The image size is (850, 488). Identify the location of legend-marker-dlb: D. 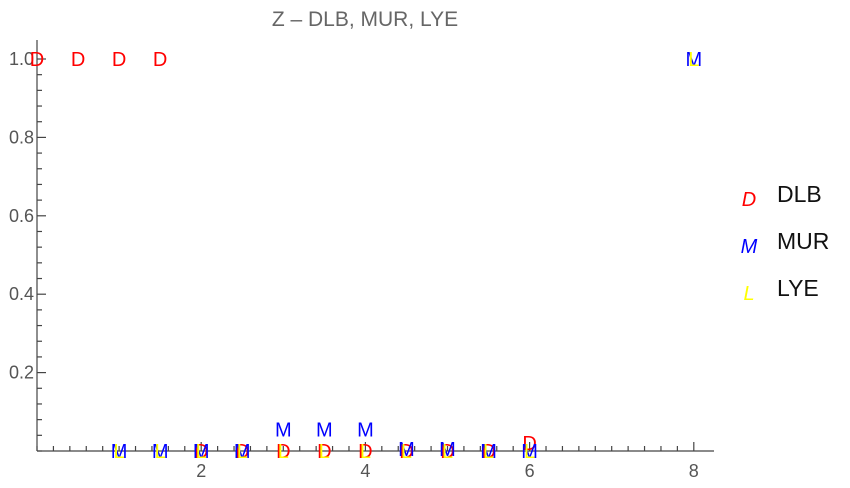
(749, 200).